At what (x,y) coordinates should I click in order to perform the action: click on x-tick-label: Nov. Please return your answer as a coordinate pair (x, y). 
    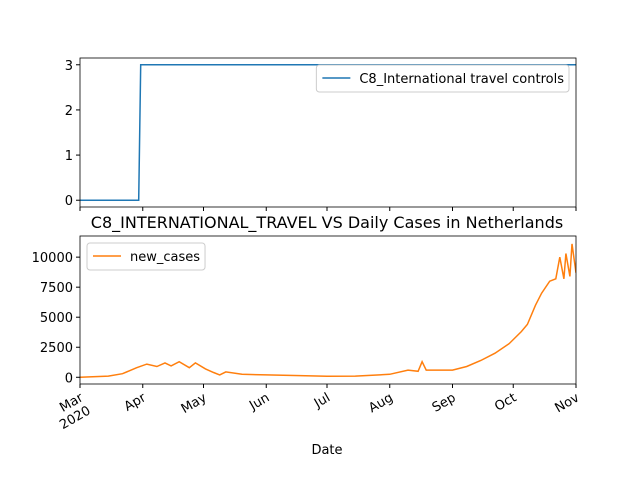
    Looking at the image, I should click on (568, 403).